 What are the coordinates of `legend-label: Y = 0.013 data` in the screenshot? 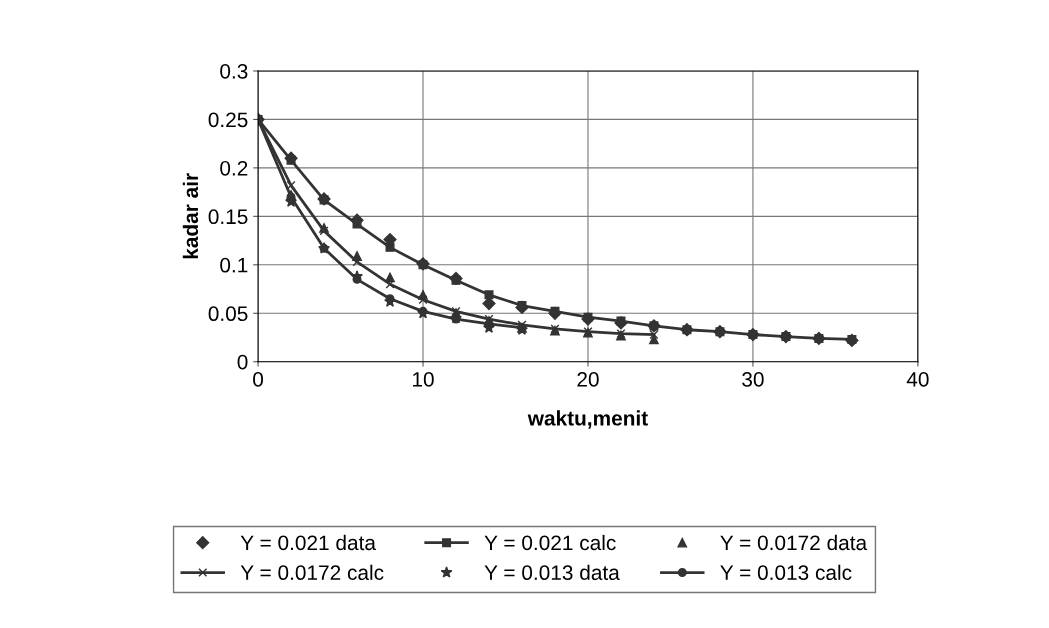 It's located at (552, 572).